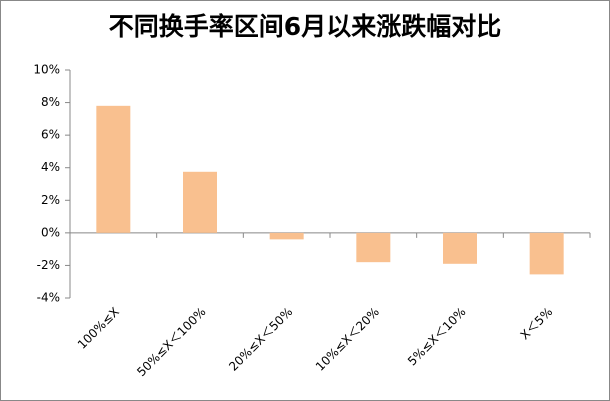 This screenshot has height=401, width=610. What do you see at coordinates (50, 135) in the screenshot?
I see `y-tick-label: 6%` at bounding box center [50, 135].